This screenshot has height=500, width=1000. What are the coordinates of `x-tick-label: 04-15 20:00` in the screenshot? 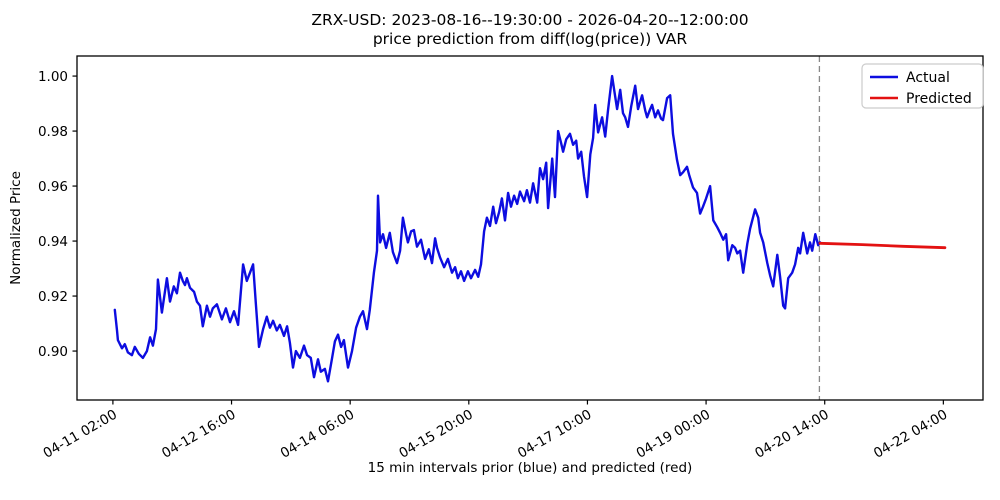 It's located at (435, 434).